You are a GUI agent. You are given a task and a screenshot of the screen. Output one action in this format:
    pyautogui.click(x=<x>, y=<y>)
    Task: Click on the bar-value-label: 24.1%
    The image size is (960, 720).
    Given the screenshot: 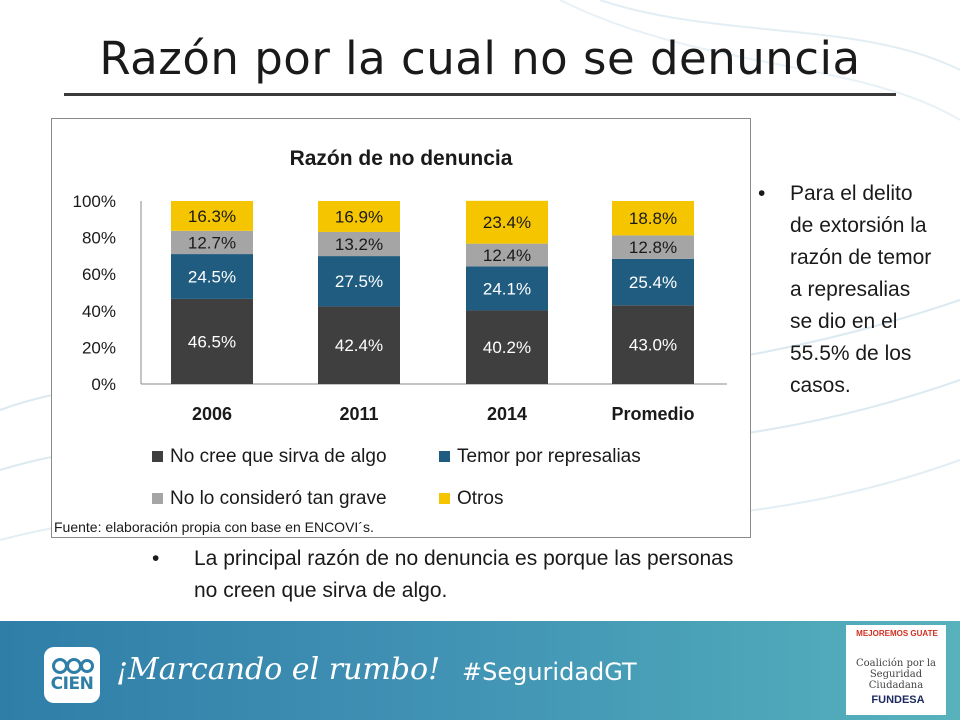 What is the action you would take?
    pyautogui.click(x=507, y=288)
    